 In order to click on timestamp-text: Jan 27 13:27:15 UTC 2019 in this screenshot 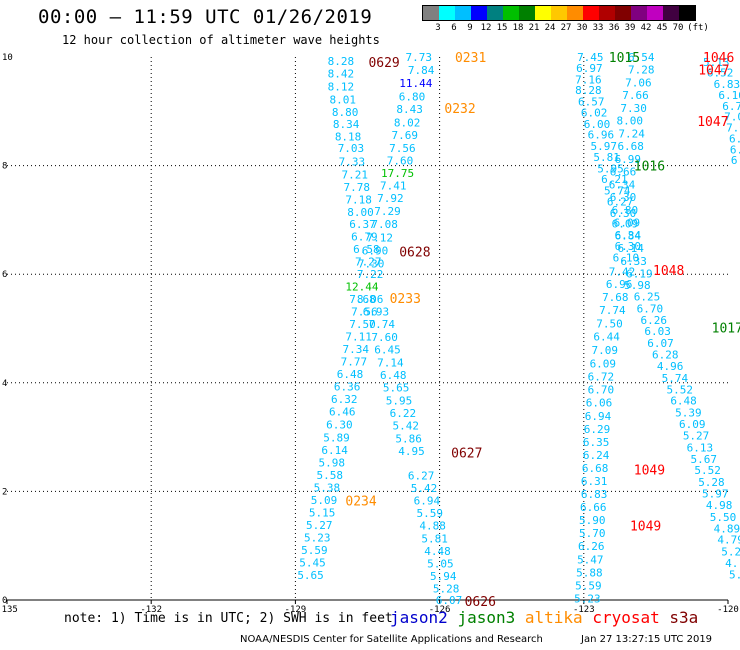, I will do `click(647, 639)`.